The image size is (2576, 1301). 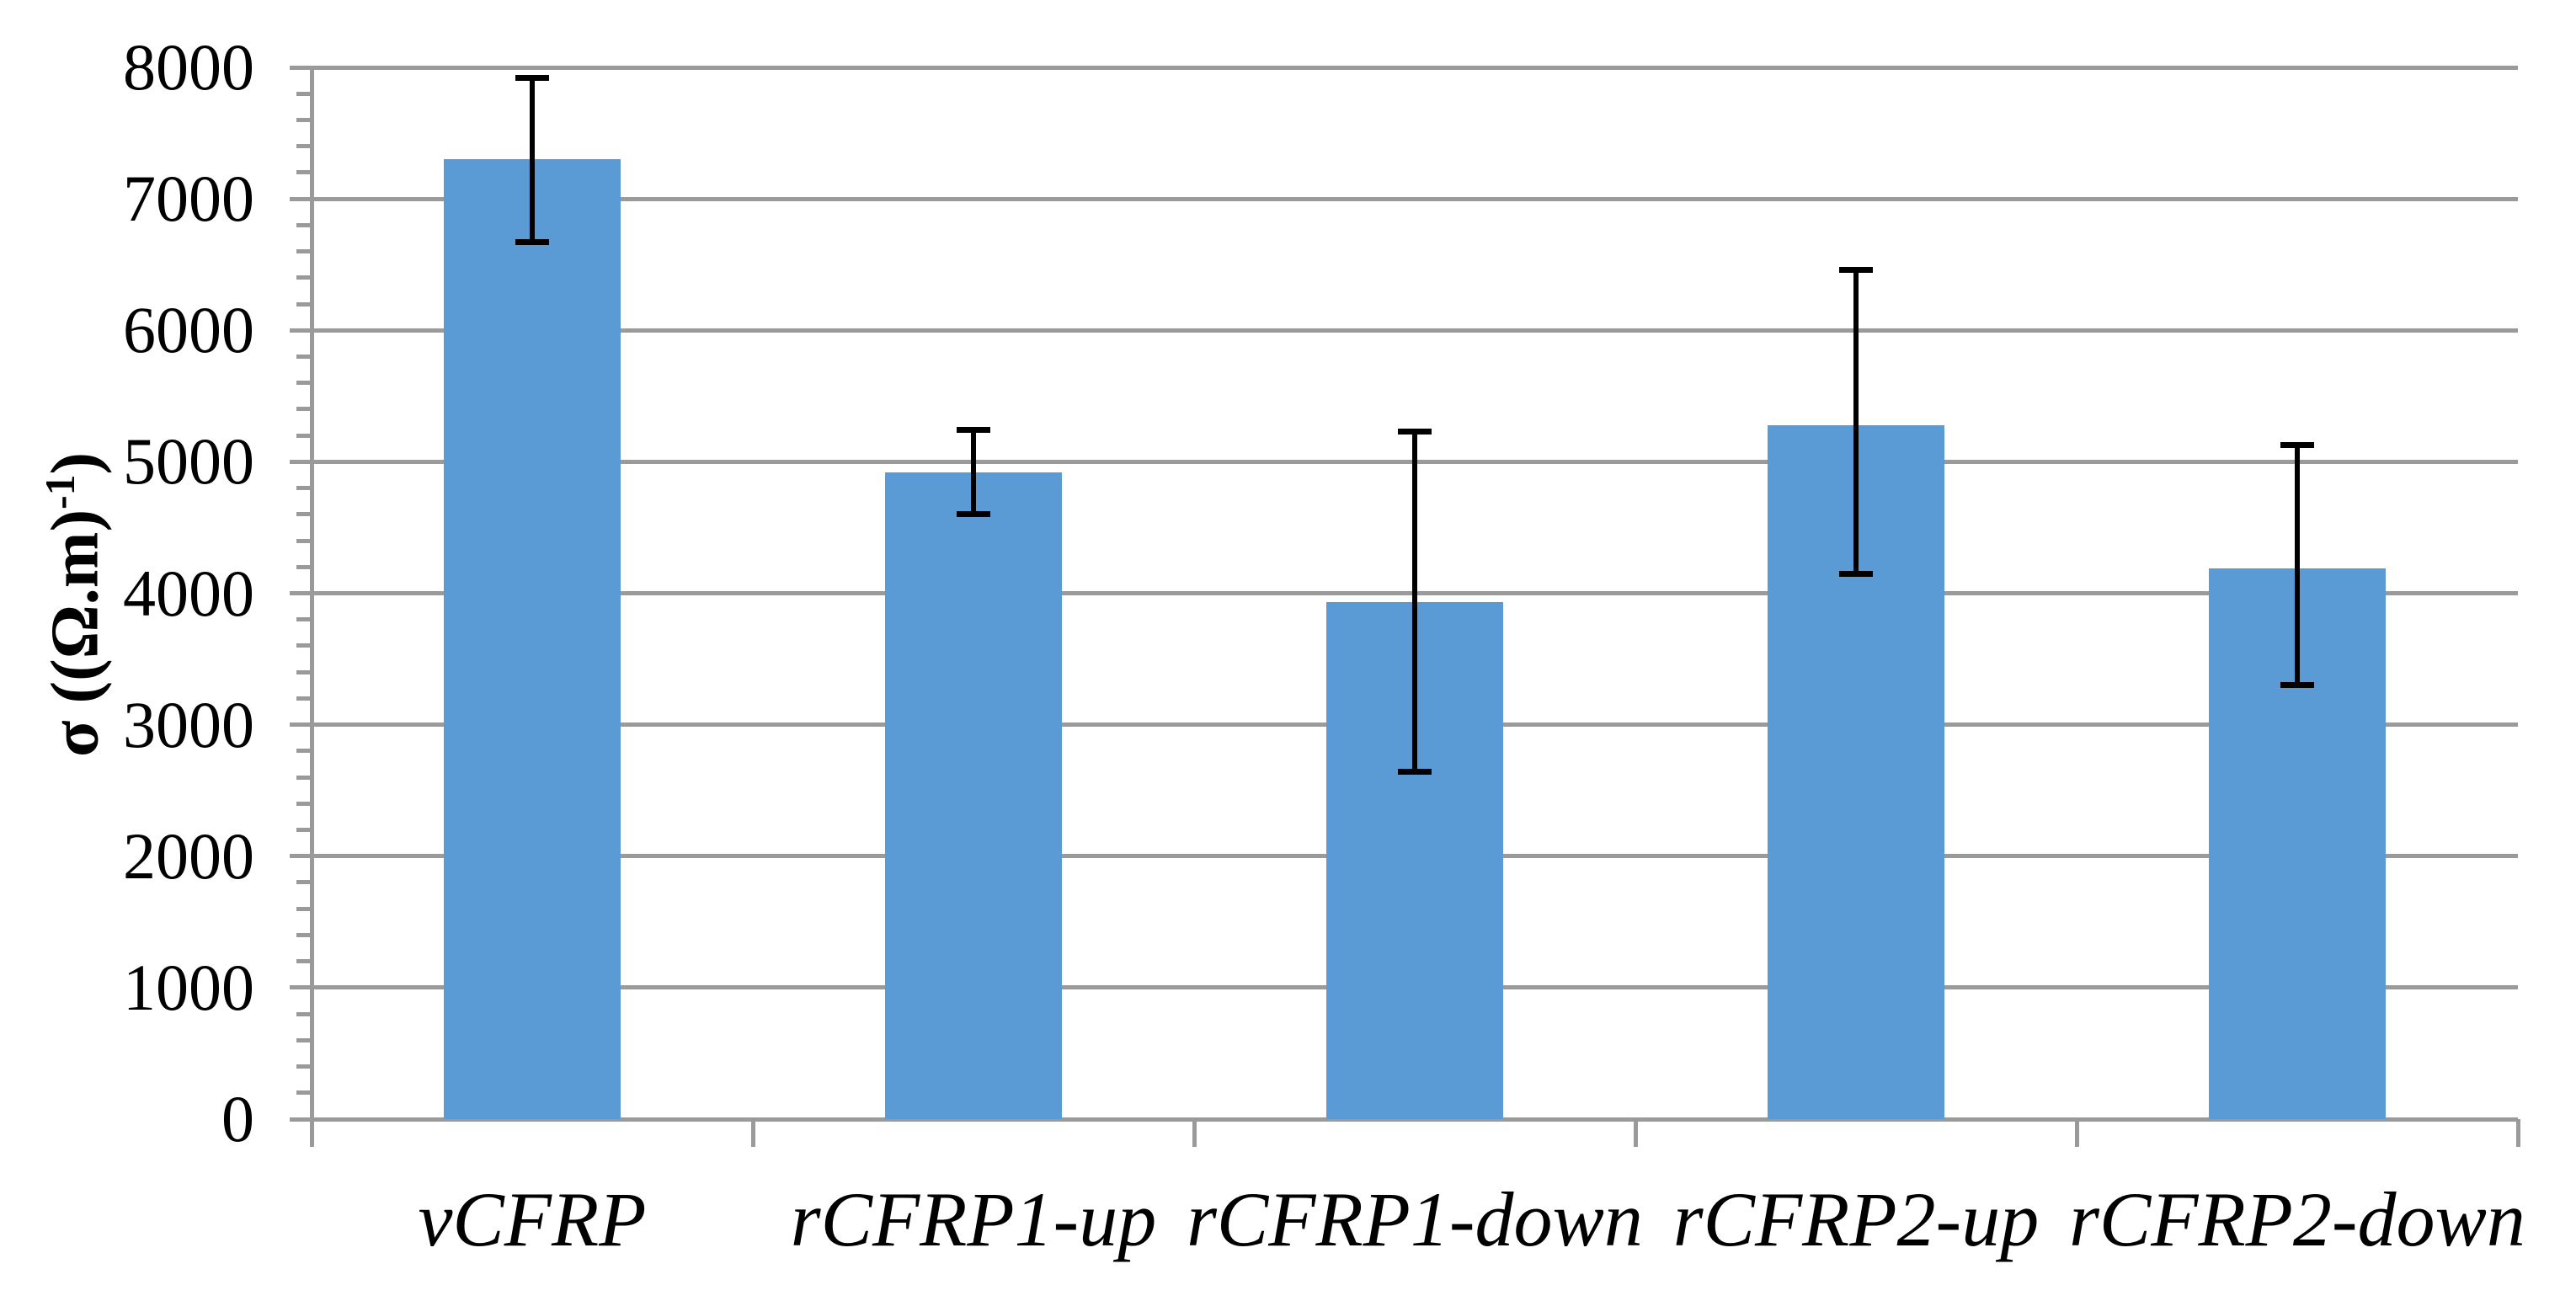 What do you see at coordinates (973, 795) in the screenshot?
I see `bar-rCFRP1-up` at bounding box center [973, 795].